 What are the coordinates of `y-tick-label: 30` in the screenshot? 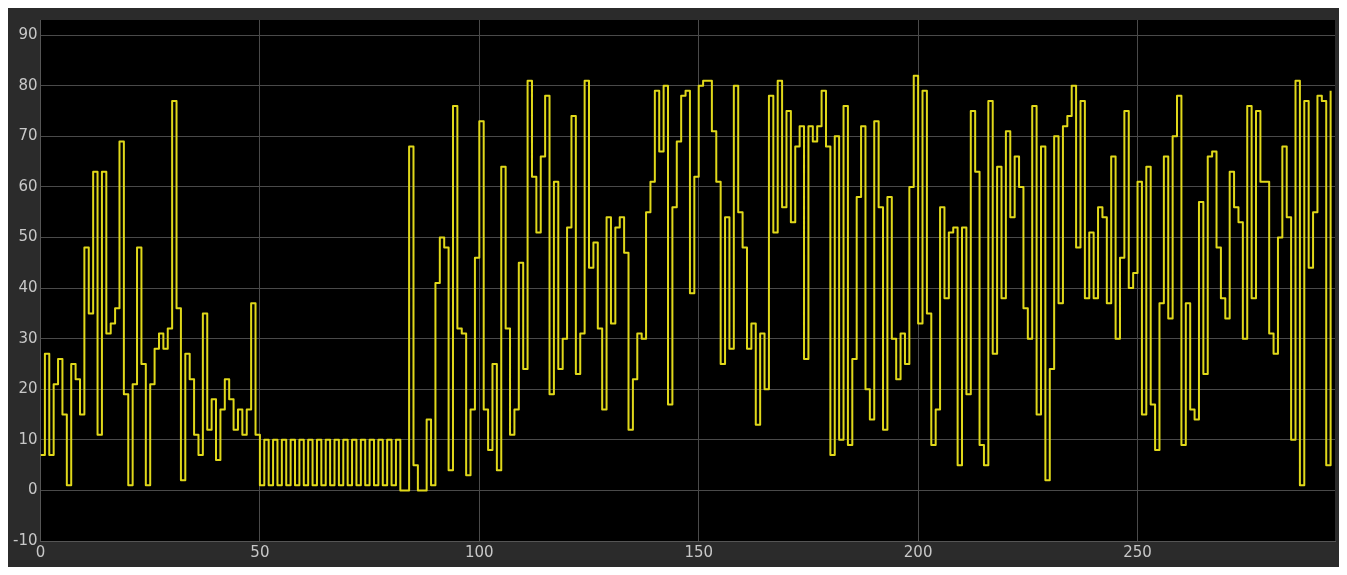 It's located at (28, 337).